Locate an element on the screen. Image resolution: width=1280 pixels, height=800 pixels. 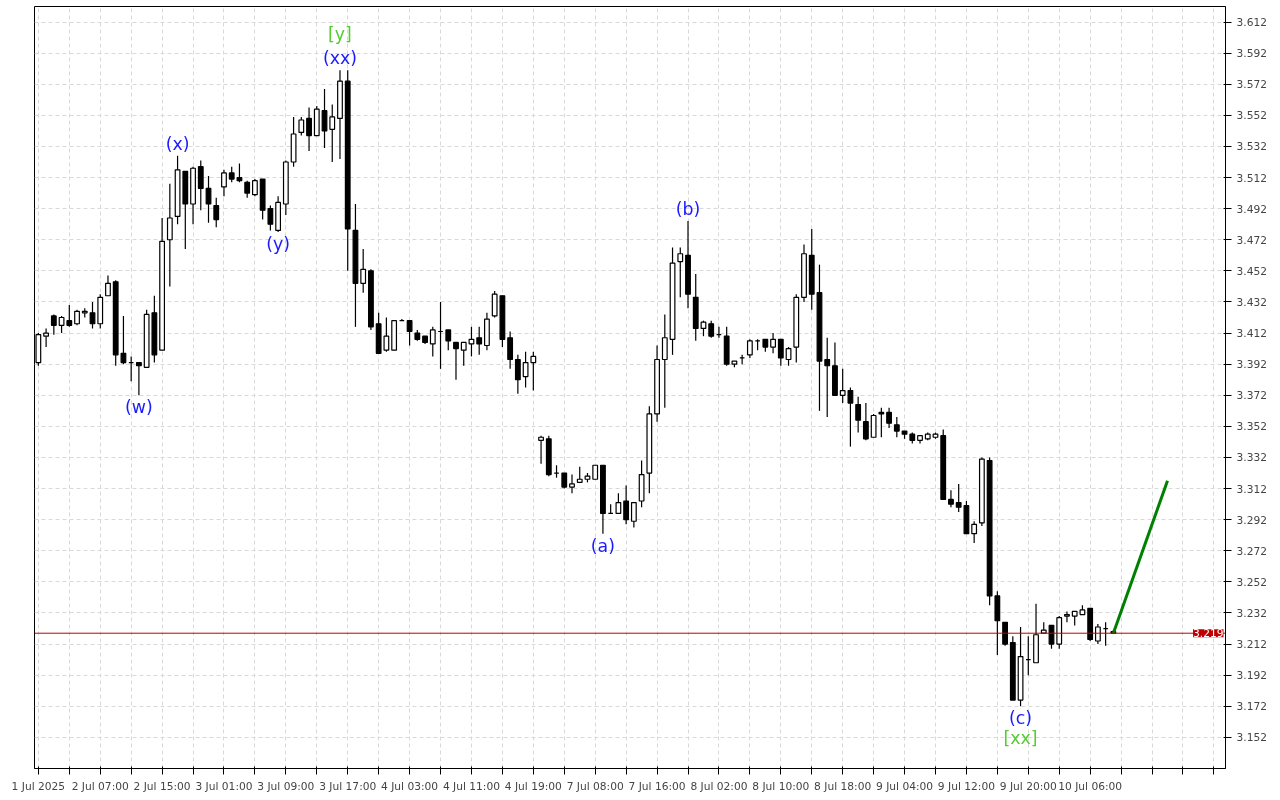
y-tick-label: 3.492 is located at coordinates (1252, 209).